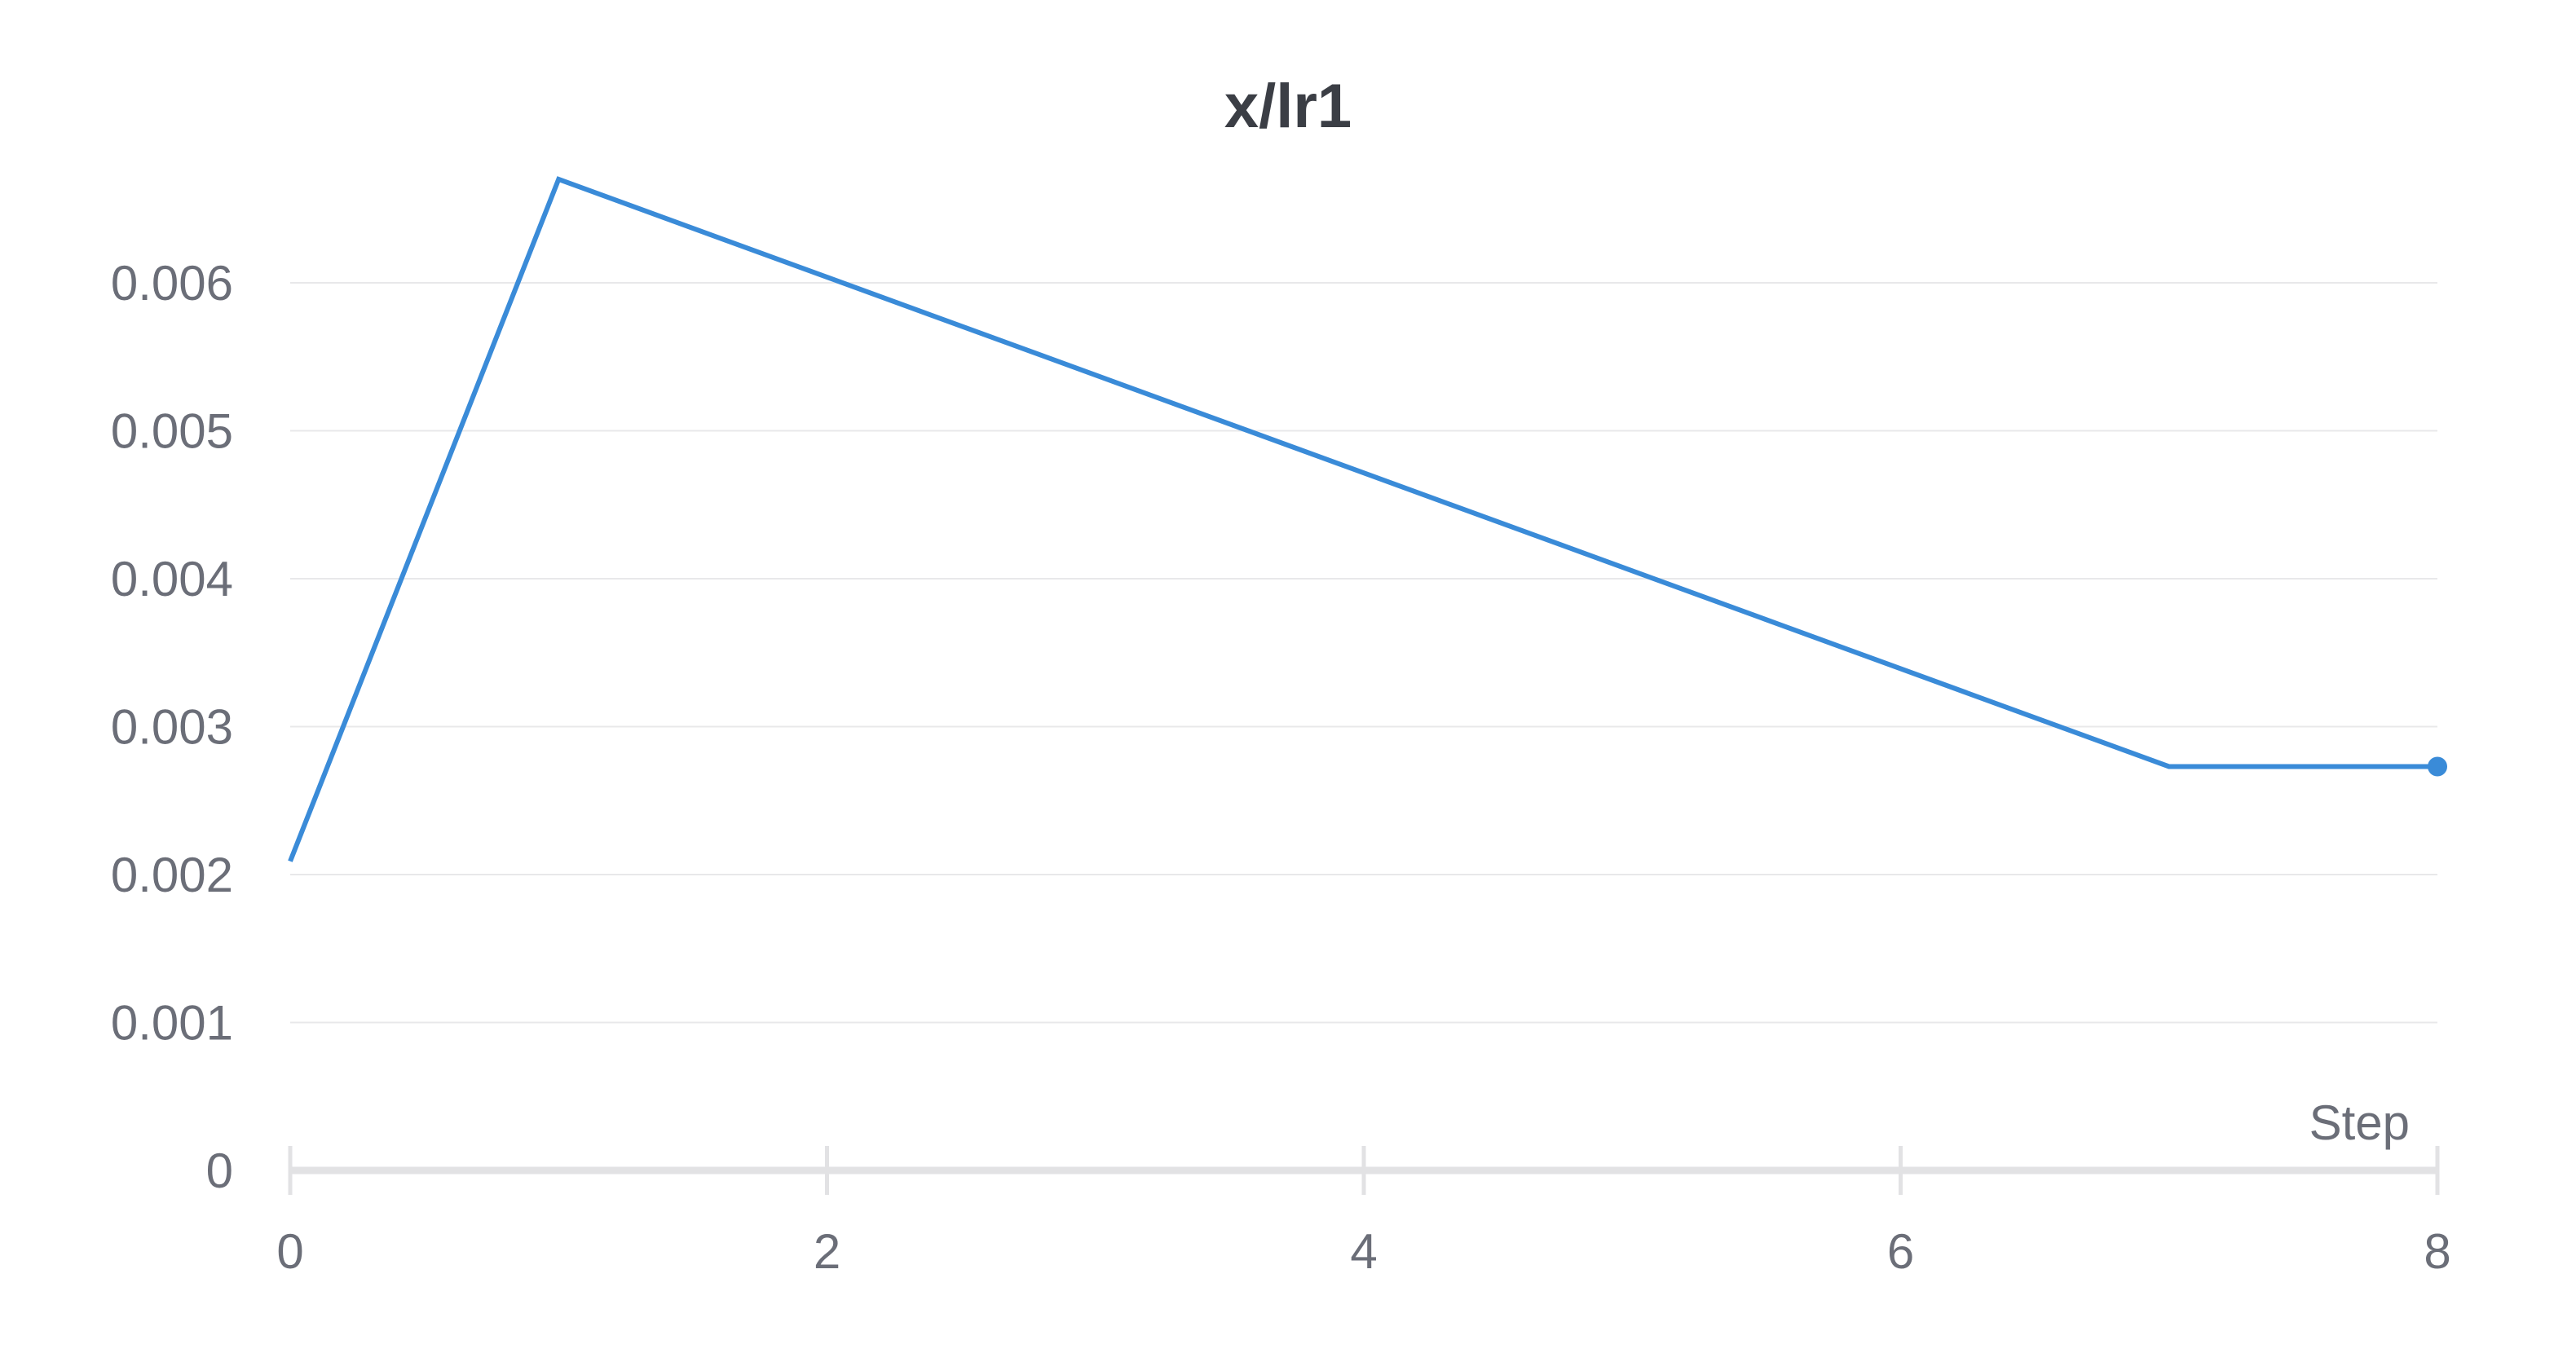 This screenshot has height=1353, width=2576. Describe the element at coordinates (219, 1171) in the screenshot. I see `y-tick-label-0: 0` at that location.